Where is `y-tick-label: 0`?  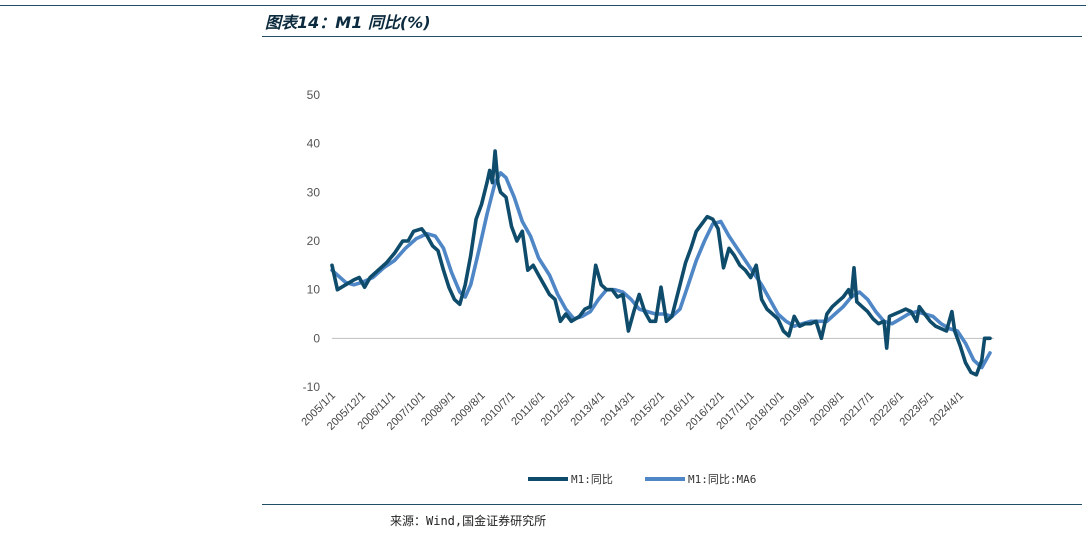 y-tick-label: 0 is located at coordinates (316, 338).